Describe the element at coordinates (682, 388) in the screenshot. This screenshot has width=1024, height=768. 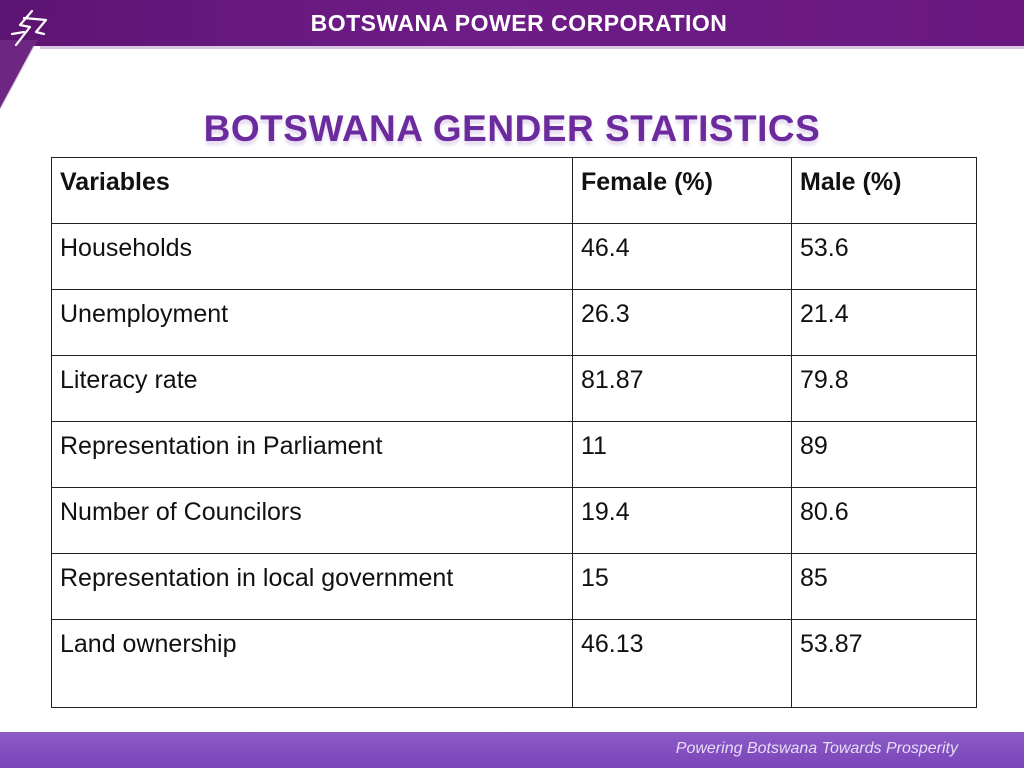
I see `female-value-cell: 81.87` at that location.